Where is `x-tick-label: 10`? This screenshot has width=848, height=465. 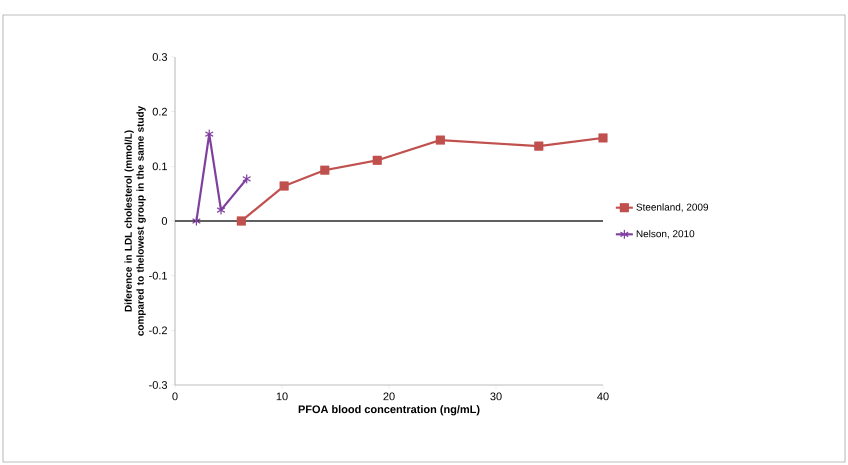
x-tick-label: 10 is located at coordinates (282, 396).